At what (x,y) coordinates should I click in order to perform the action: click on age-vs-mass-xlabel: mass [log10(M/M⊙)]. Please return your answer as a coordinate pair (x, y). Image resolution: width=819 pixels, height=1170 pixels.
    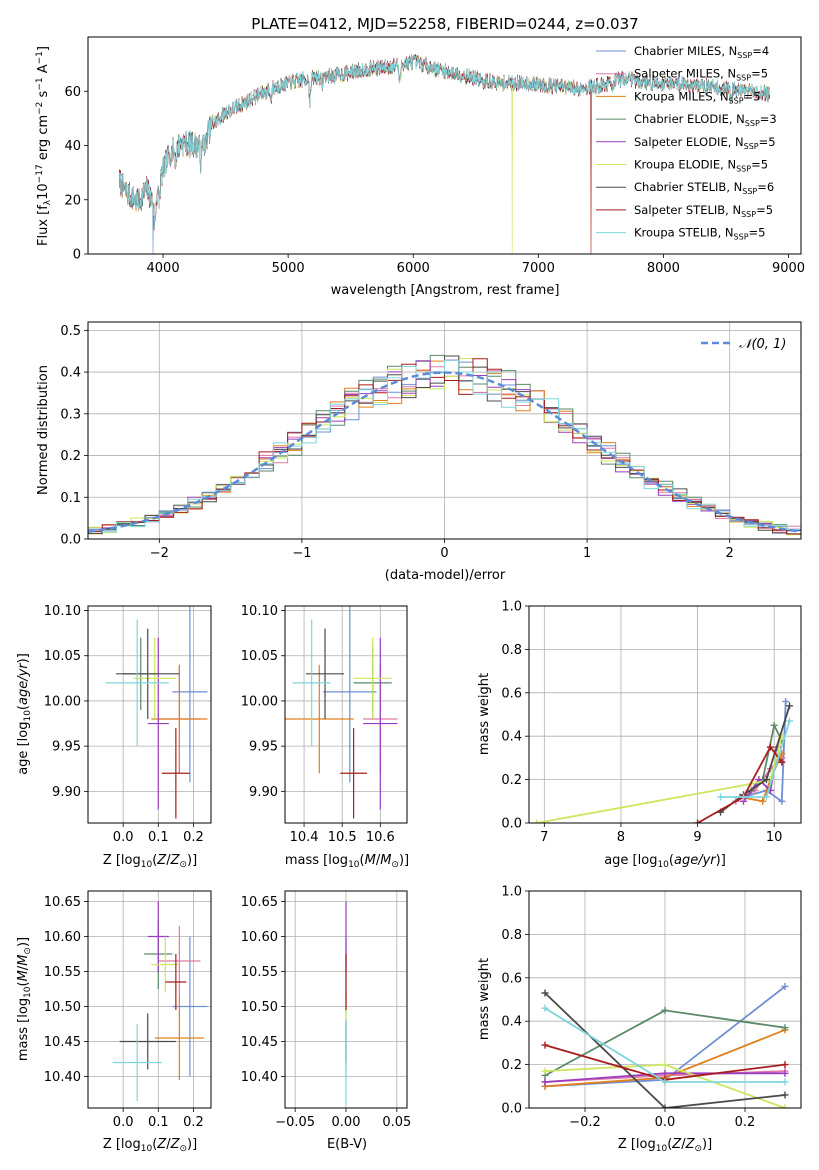
    Looking at the image, I should click on (347, 861).